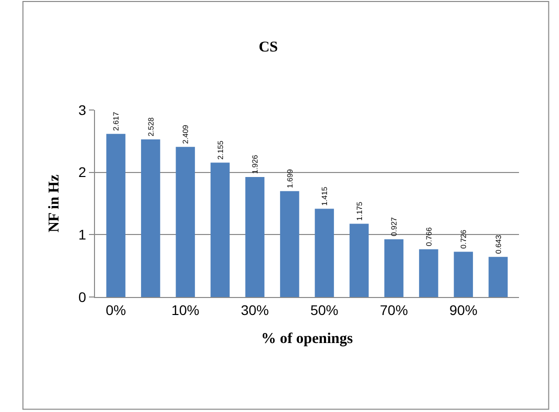 This screenshot has width=559, height=412. I want to click on chart-title: CS, so click(268, 48).